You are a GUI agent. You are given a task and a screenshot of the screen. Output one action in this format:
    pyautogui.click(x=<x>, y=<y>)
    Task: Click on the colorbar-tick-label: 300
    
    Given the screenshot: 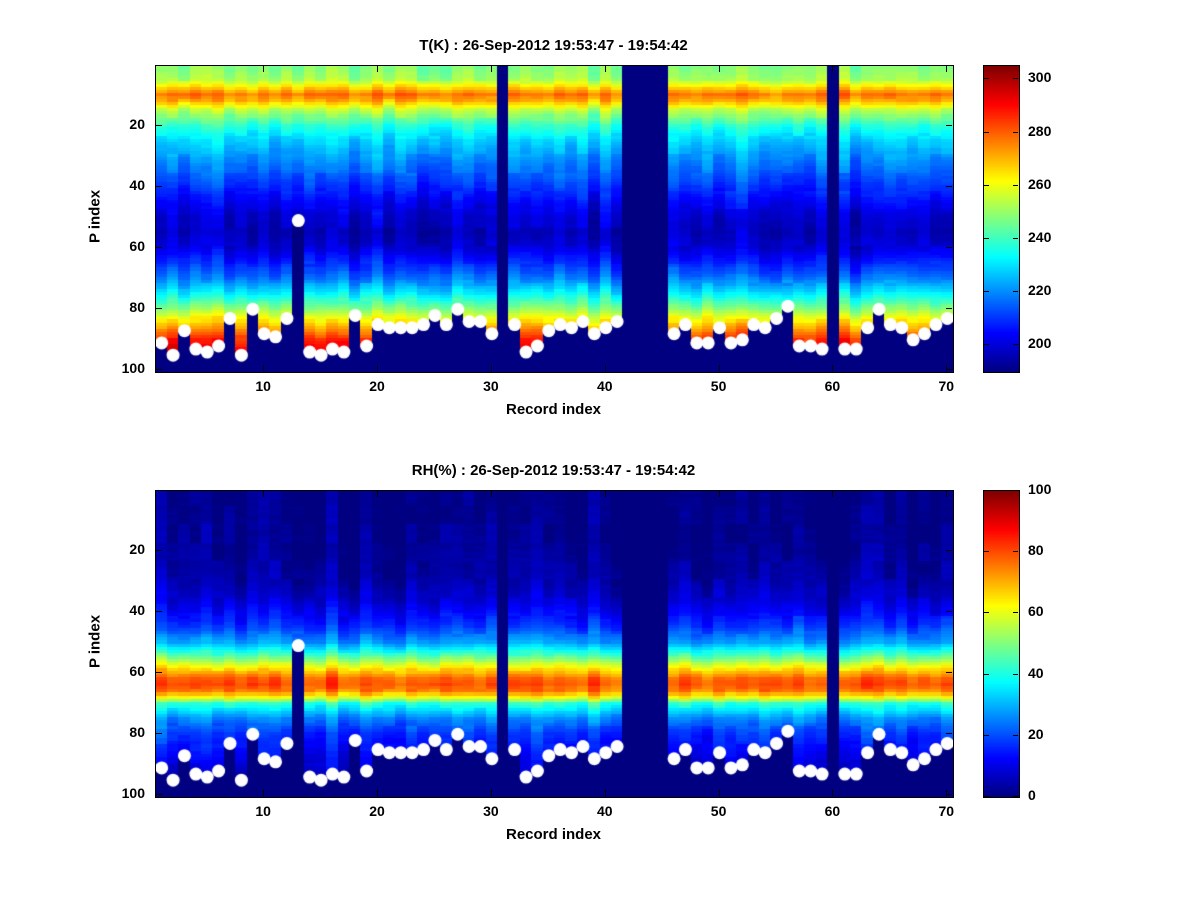 What is the action you would take?
    pyautogui.click(x=1040, y=77)
    